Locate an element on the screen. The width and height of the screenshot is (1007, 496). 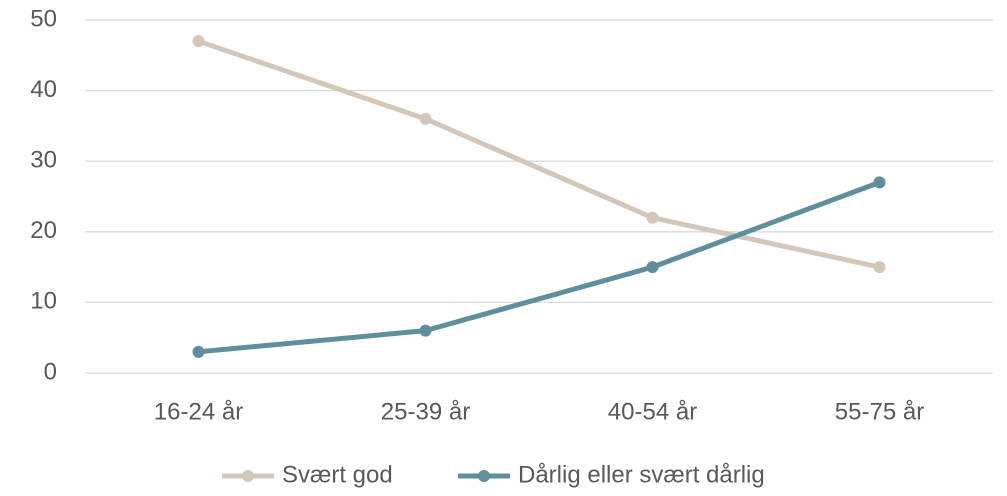
legend-label: Svært god is located at coordinates (337, 474).